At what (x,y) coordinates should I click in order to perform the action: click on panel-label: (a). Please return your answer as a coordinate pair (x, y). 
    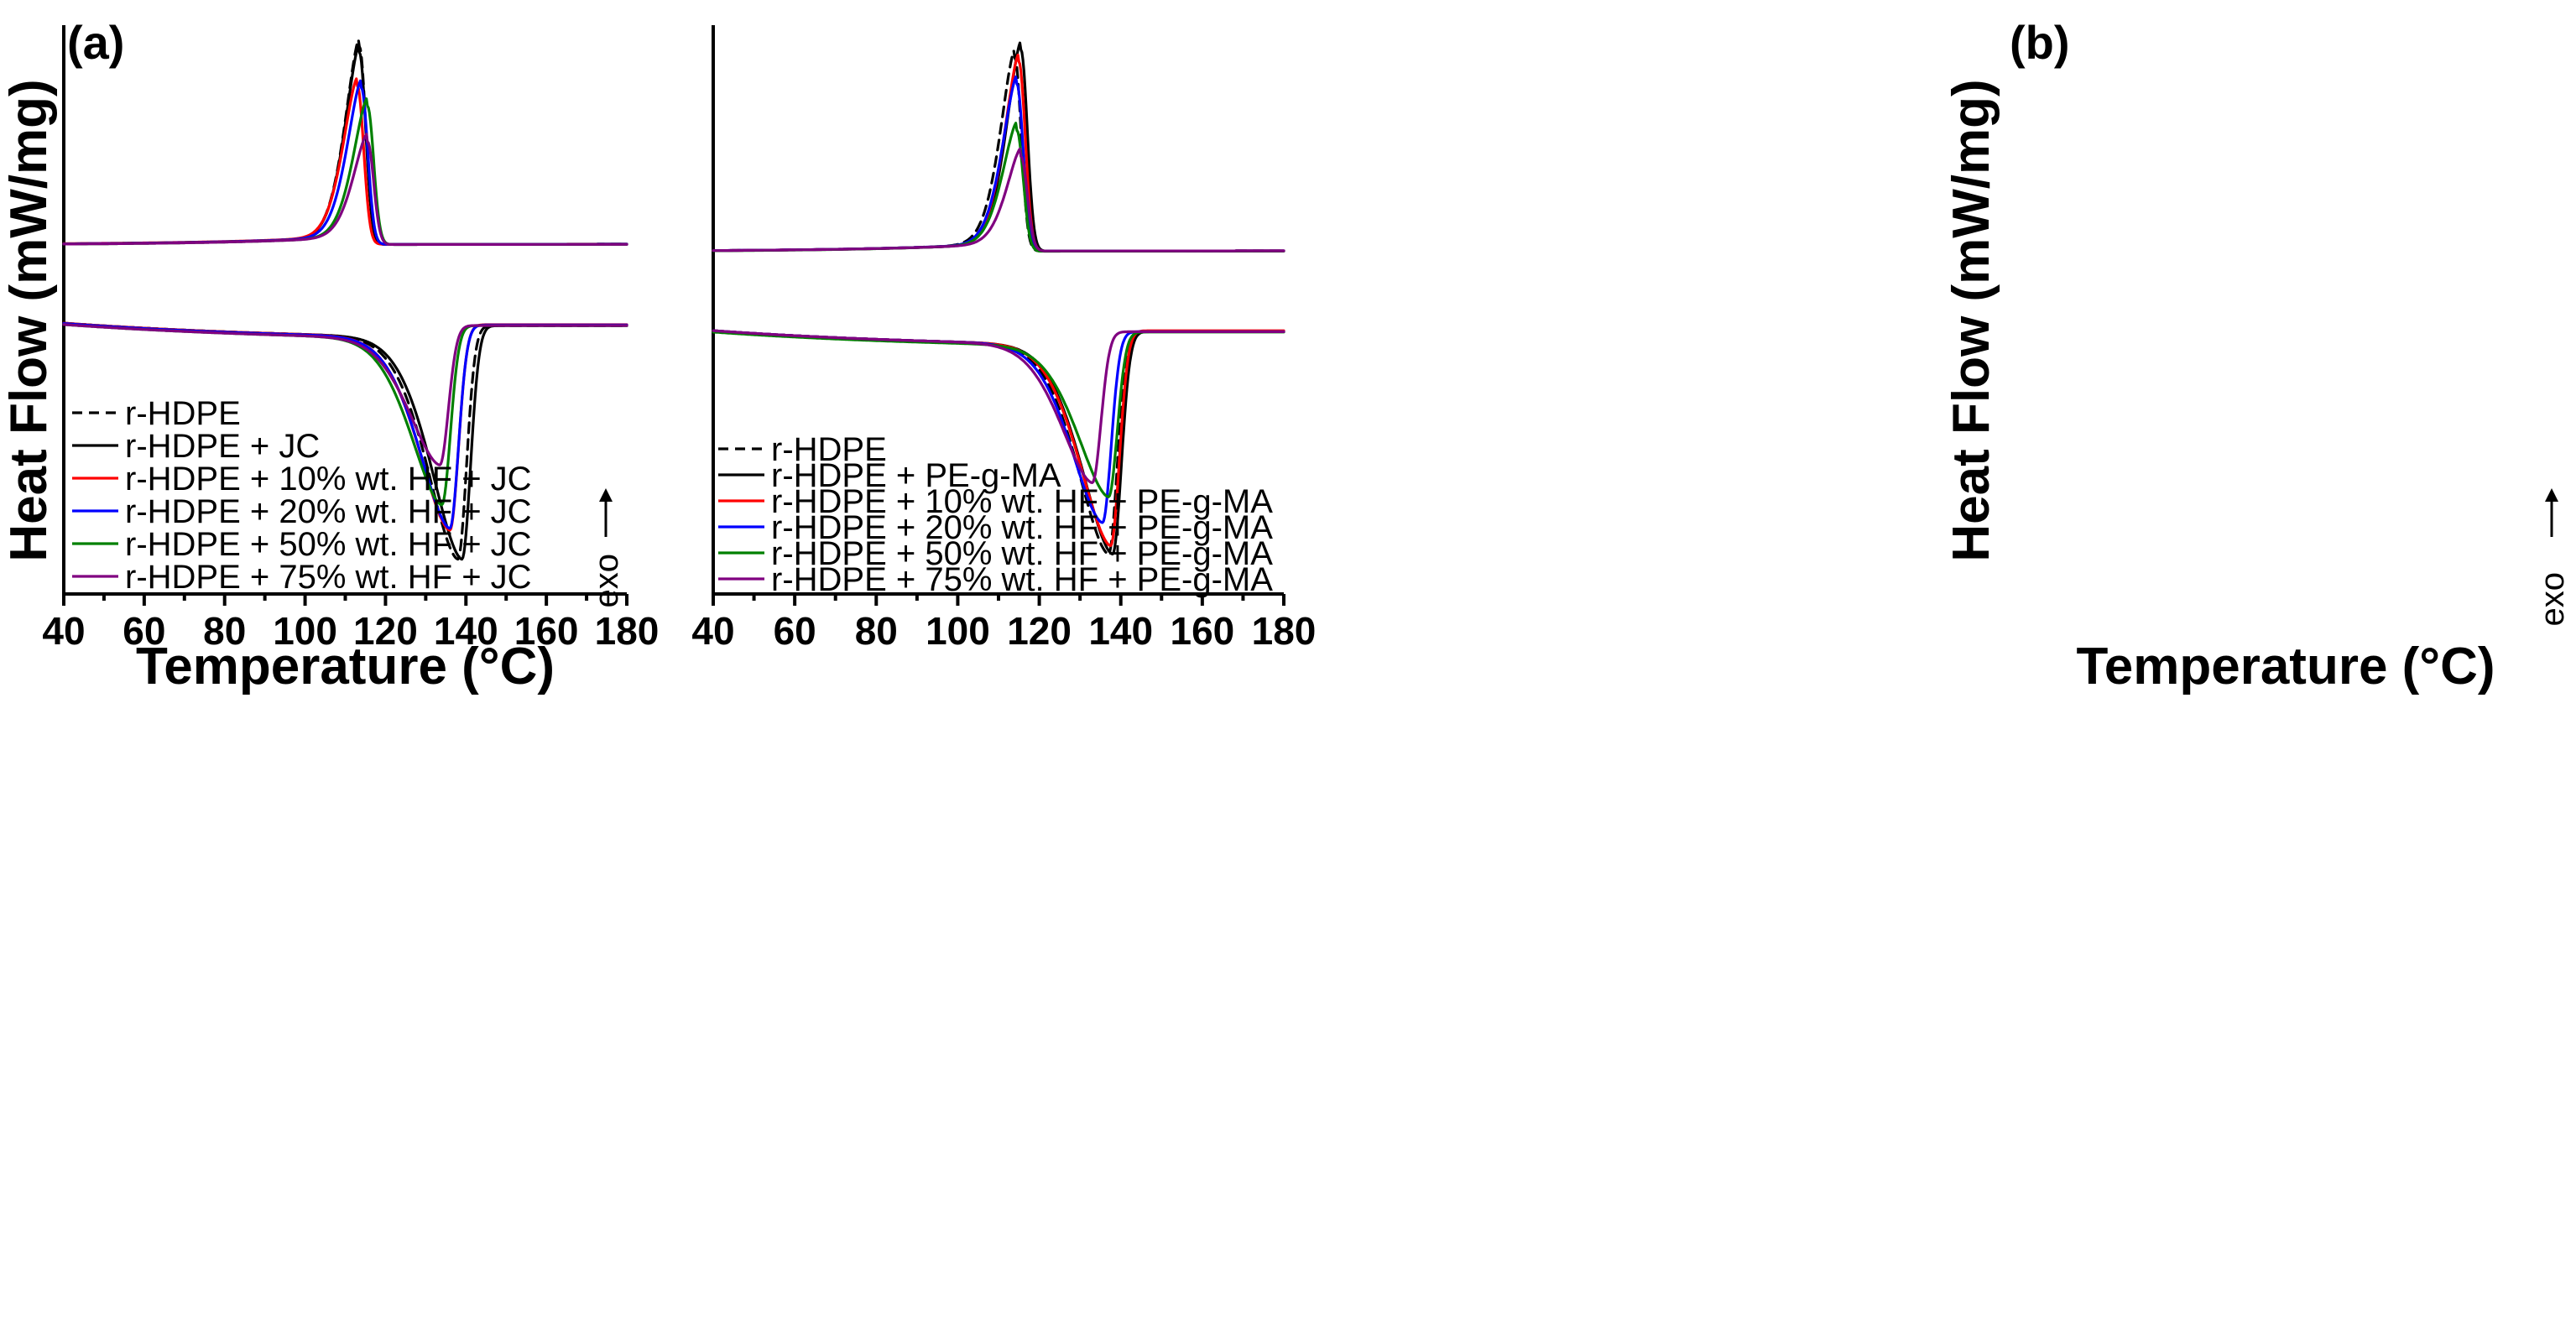
    Looking at the image, I should click on (95, 43).